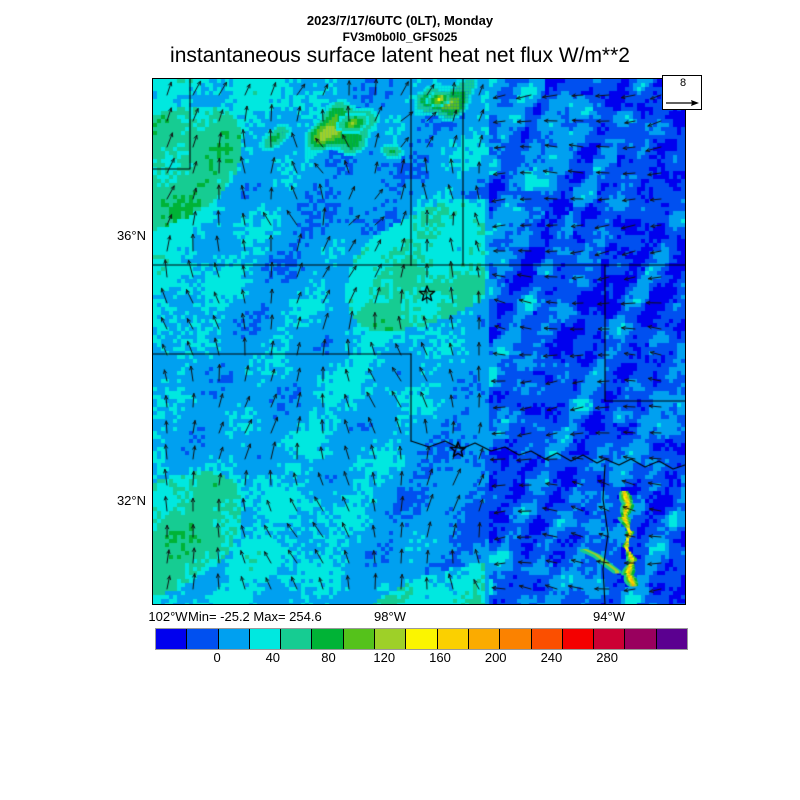 The width and height of the screenshot is (800, 800). I want to click on colorbar-tick: 80, so click(328, 657).